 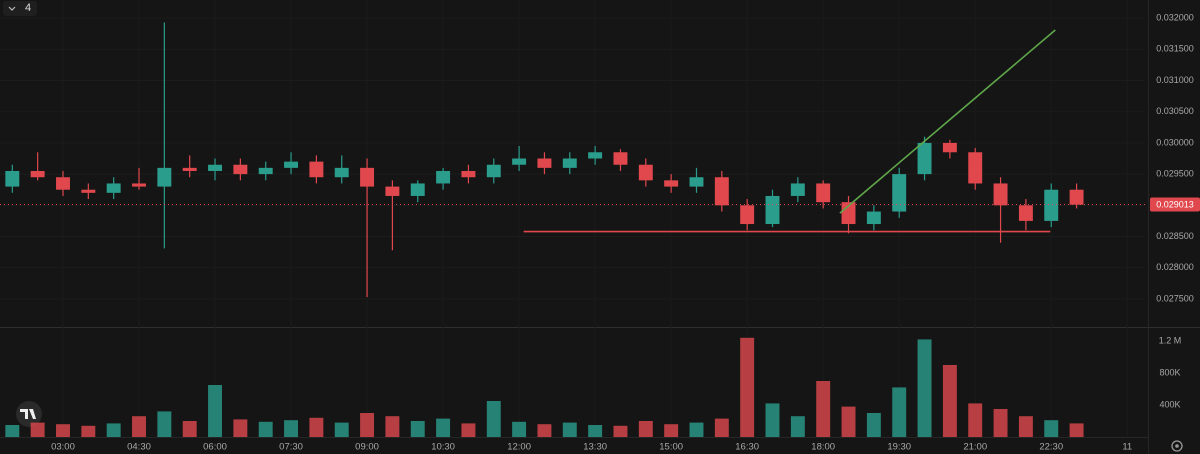 What do you see at coordinates (1175, 173) in the screenshot?
I see `y-tick-label: 0.029500` at bounding box center [1175, 173].